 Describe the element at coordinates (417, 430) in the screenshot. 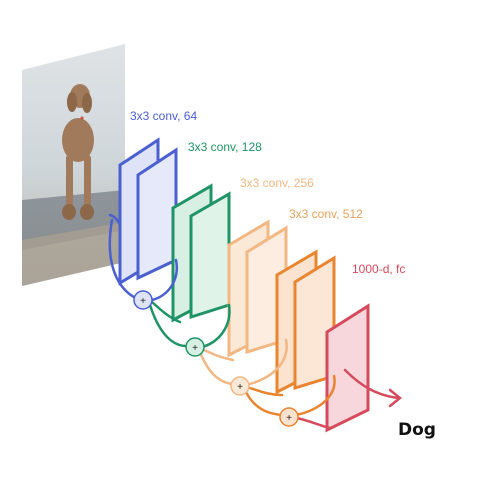

I see `output-label: Dog` at that location.